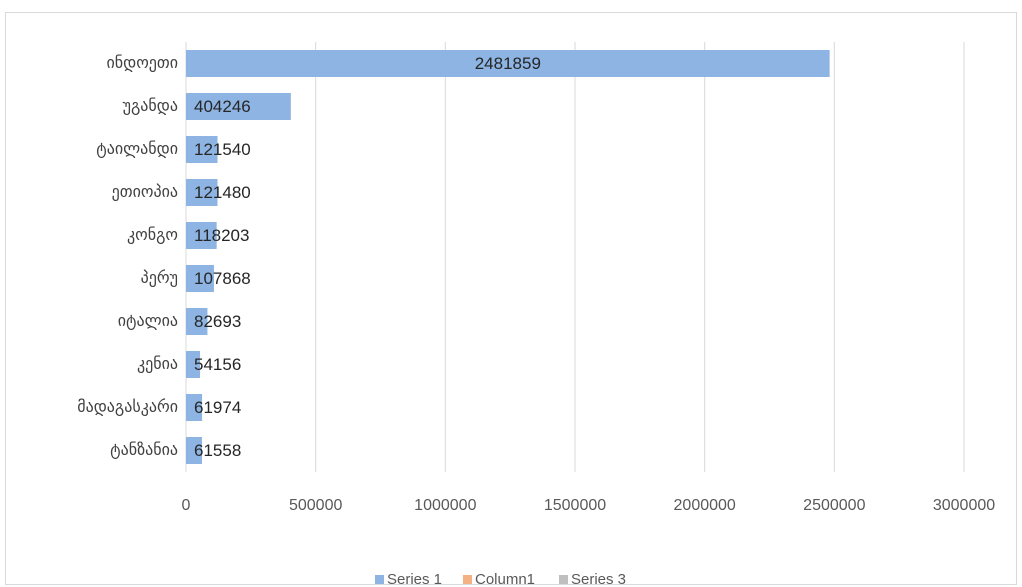 The image size is (1022, 587). What do you see at coordinates (505, 579) in the screenshot?
I see `legend-label: Column1` at bounding box center [505, 579].